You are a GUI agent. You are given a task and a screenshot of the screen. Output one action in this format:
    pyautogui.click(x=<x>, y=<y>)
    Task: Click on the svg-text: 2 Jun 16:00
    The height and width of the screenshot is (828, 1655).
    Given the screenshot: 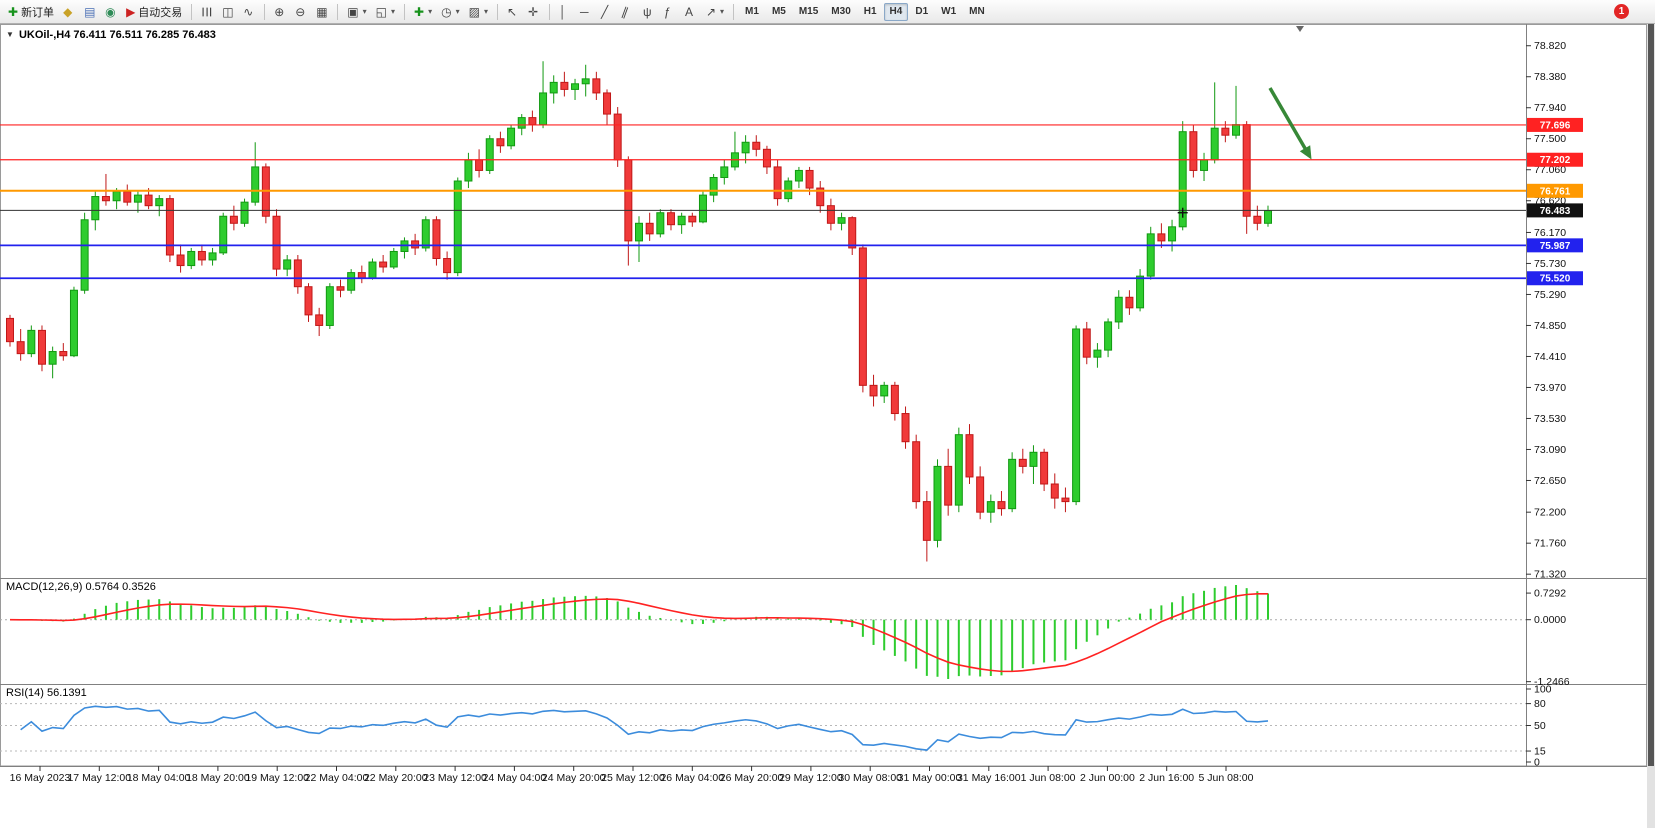 What is the action you would take?
    pyautogui.click(x=1166, y=778)
    